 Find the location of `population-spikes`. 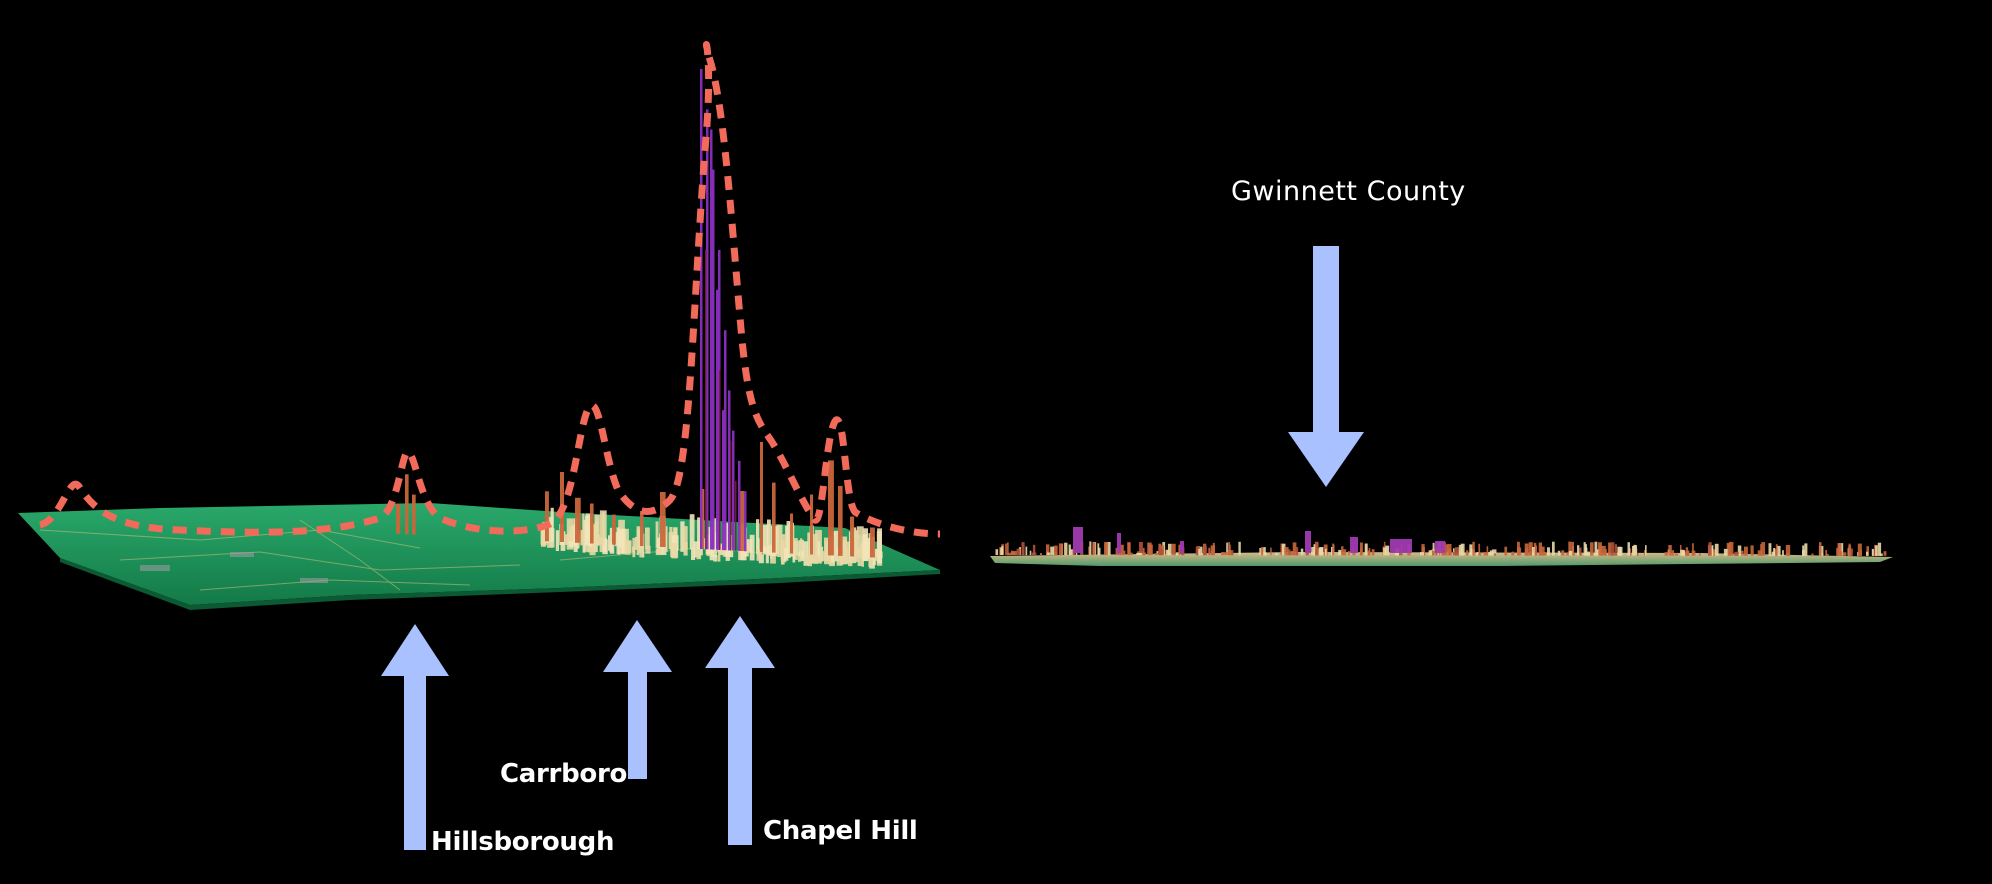

population-spikes is located at coordinates (639, 319).